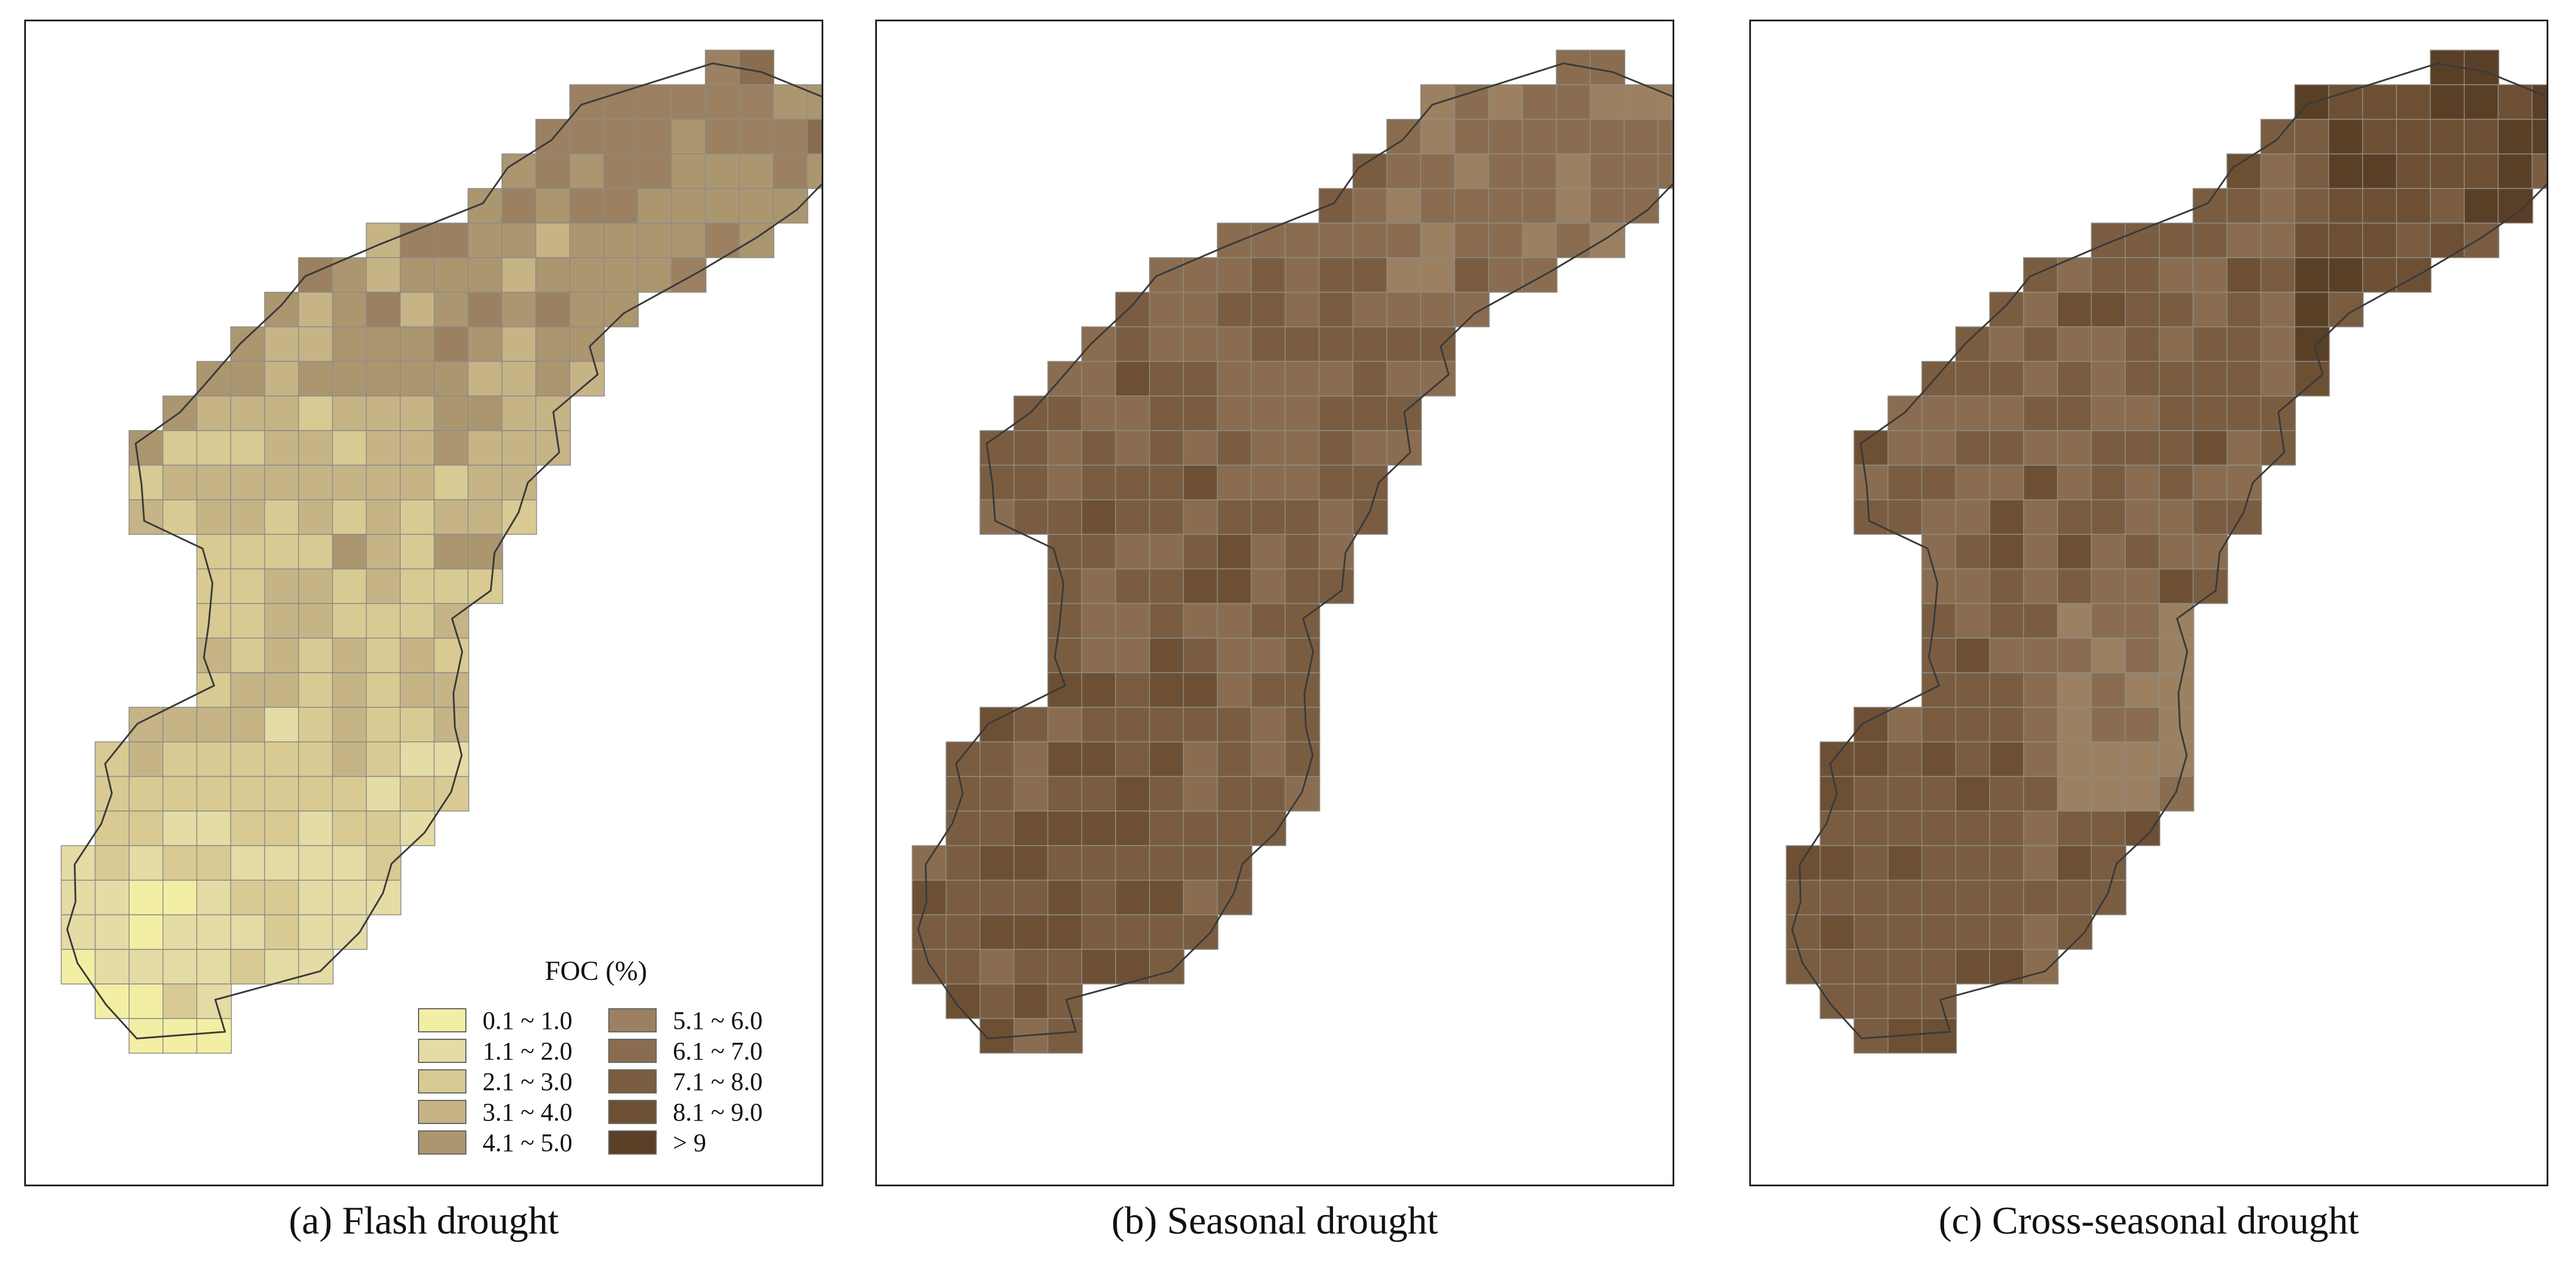 Image resolution: width=2576 pixels, height=1267 pixels. Describe the element at coordinates (718, 1020) in the screenshot. I see `legend-label: 5.1 ~ 6.0` at that location.